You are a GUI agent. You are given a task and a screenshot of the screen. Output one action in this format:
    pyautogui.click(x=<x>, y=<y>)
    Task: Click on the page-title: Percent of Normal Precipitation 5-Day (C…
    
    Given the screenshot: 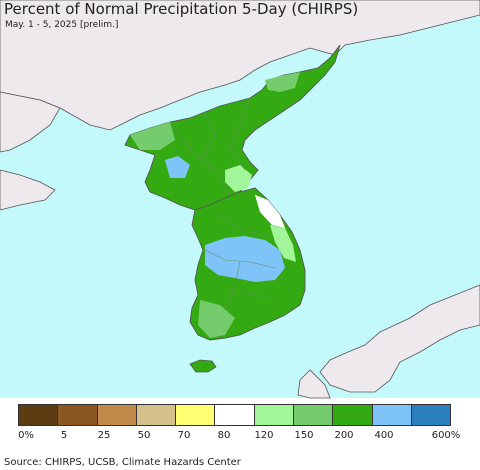 What is the action you would take?
    pyautogui.click(x=181, y=9)
    